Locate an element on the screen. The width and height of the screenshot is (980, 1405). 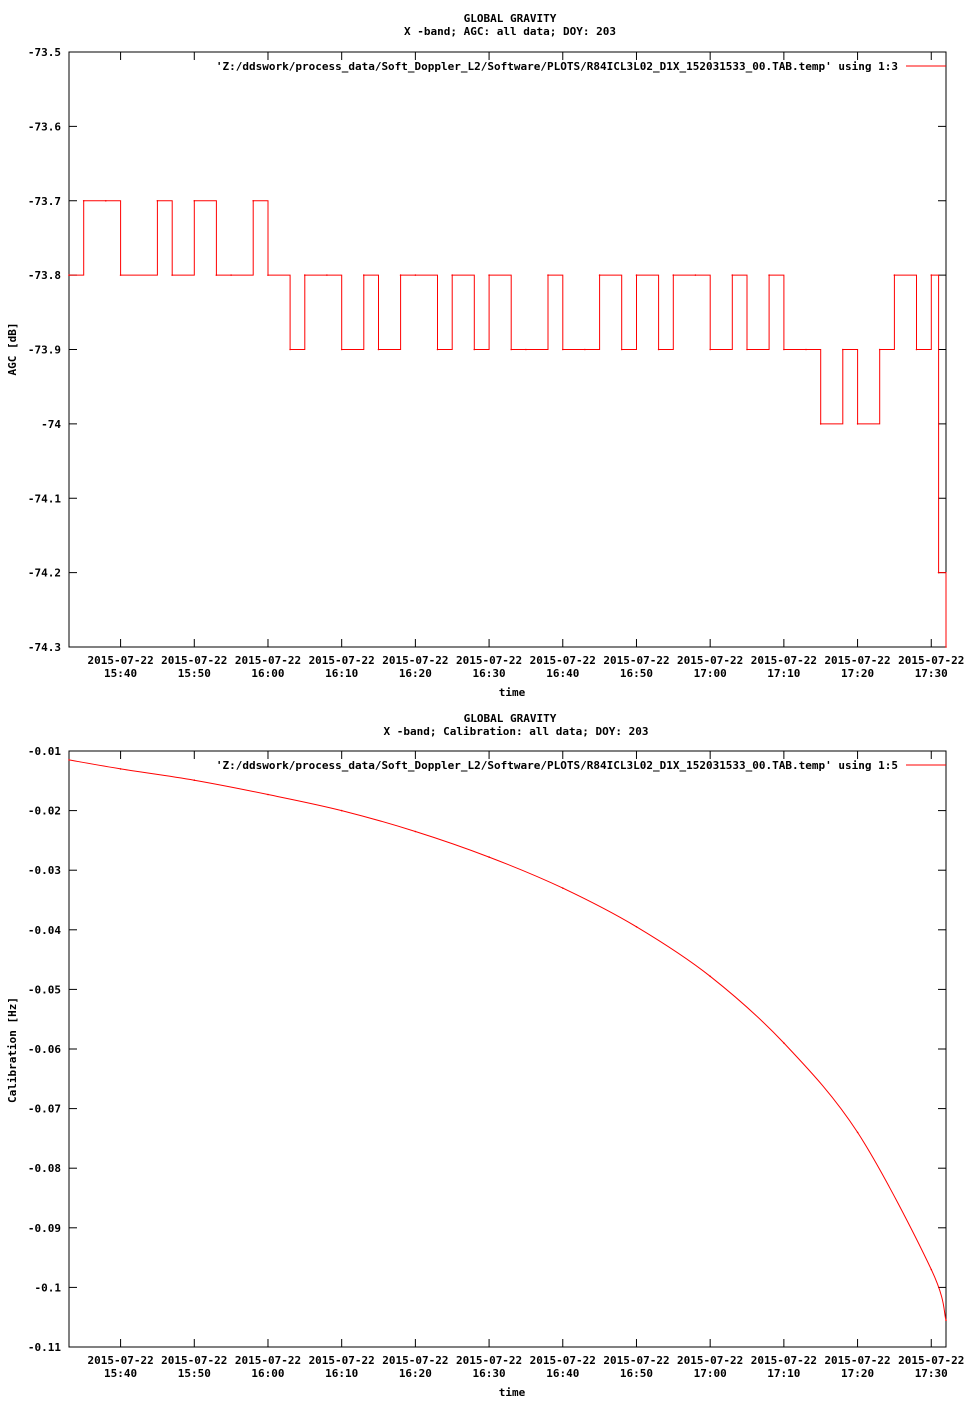
chart-subtitle: X -band; Calibration: all data; DOY: 203 is located at coordinates (516, 731).